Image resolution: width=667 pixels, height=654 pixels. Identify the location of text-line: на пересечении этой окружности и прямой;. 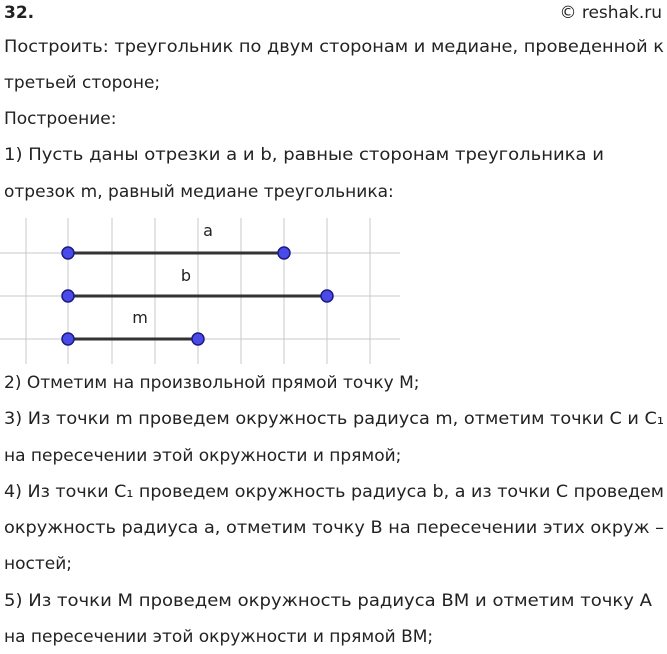
(202, 456).